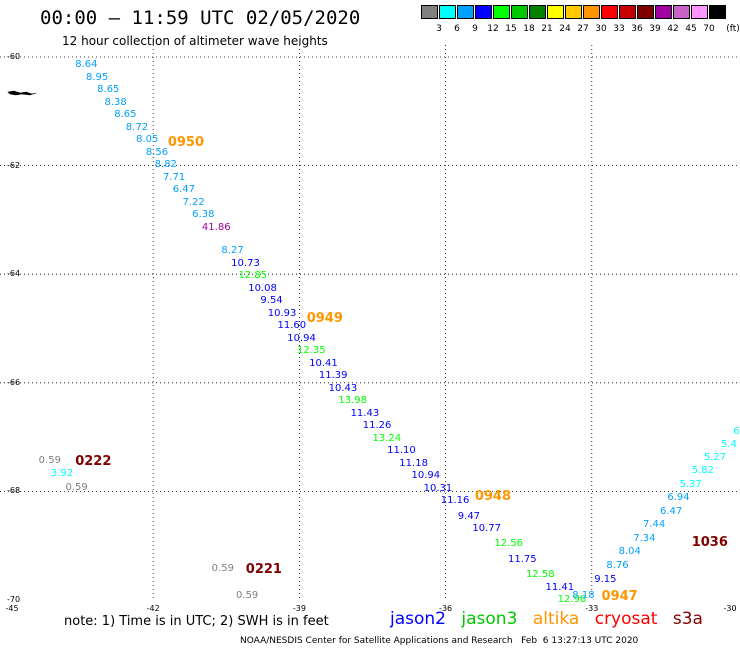 Image resolution: width=740 pixels, height=650 pixels. What do you see at coordinates (583, 596) in the screenshot?
I see `wave-height-value: 8.18` at bounding box center [583, 596].